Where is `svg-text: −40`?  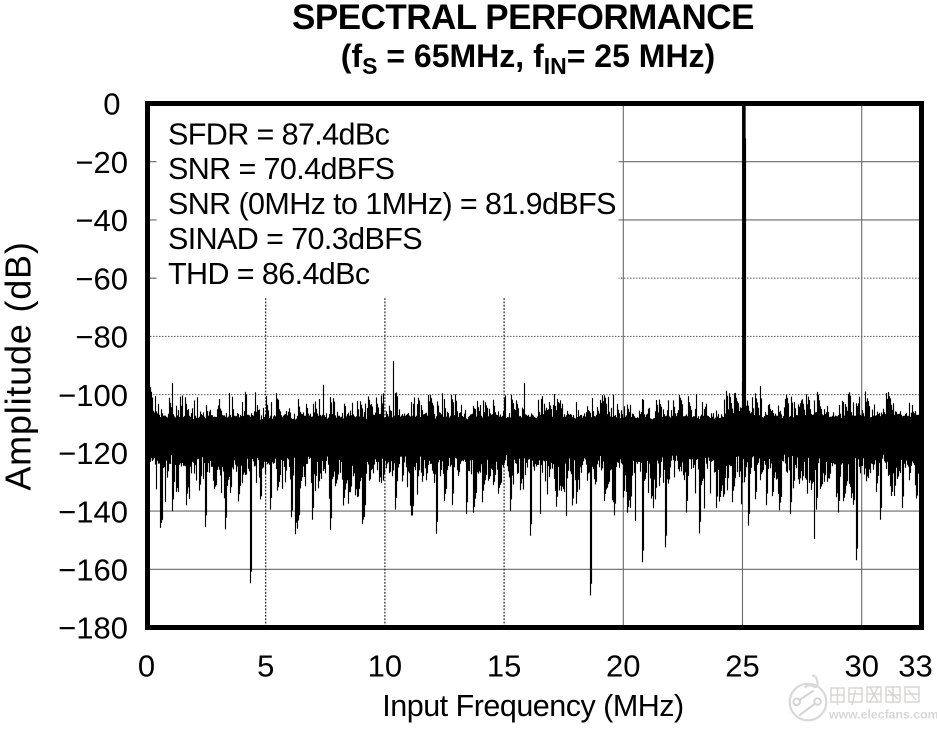
svg-text: −40 is located at coordinates (101, 220).